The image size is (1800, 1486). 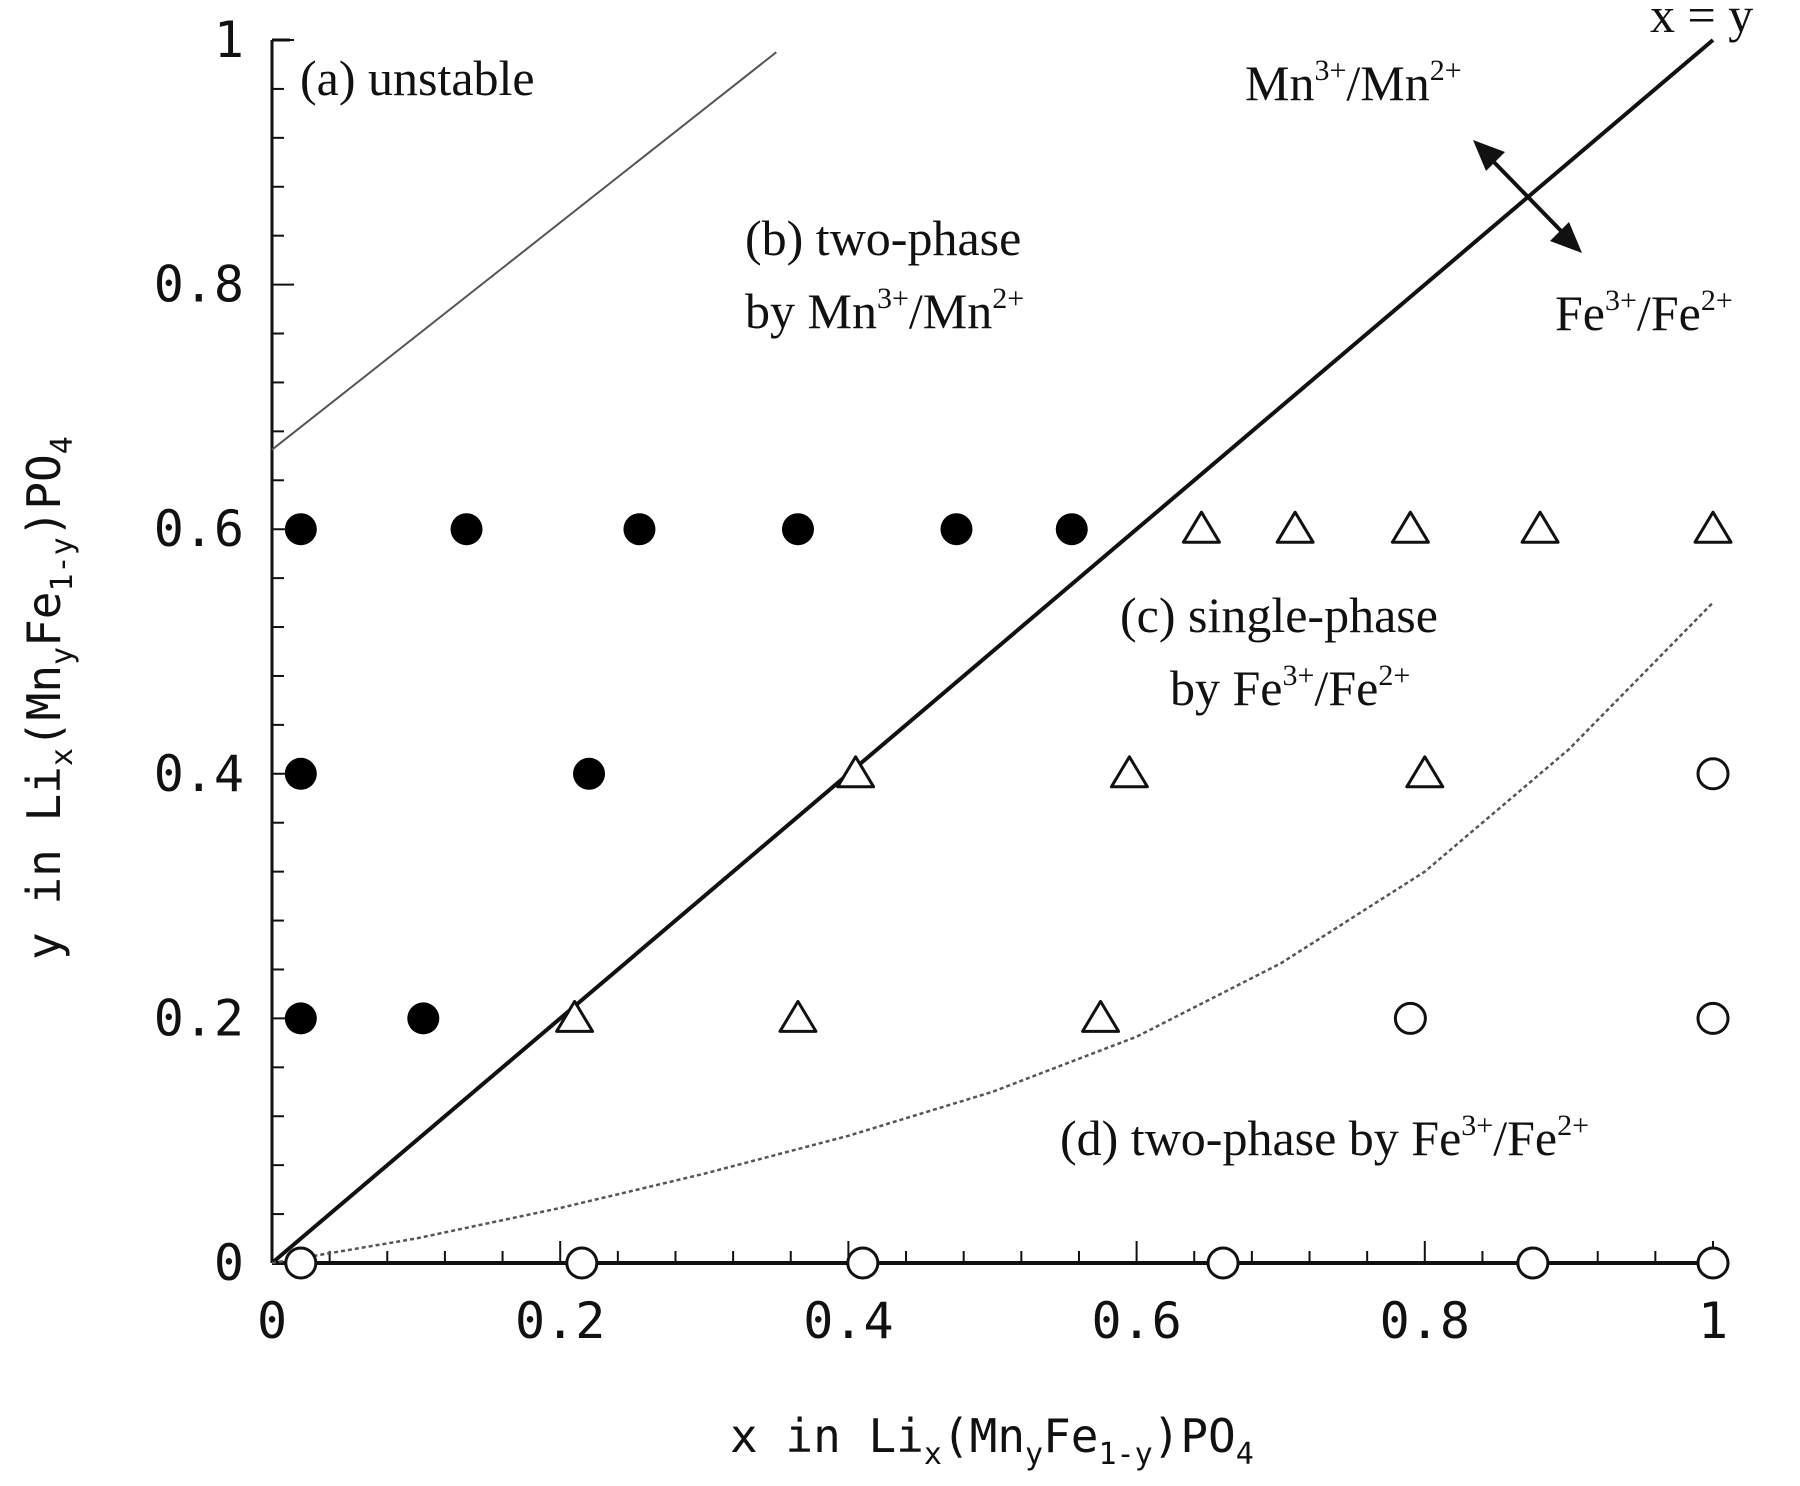 What do you see at coordinates (950, 311) in the screenshot?
I see `region-b-sep: /Mn` at bounding box center [950, 311].